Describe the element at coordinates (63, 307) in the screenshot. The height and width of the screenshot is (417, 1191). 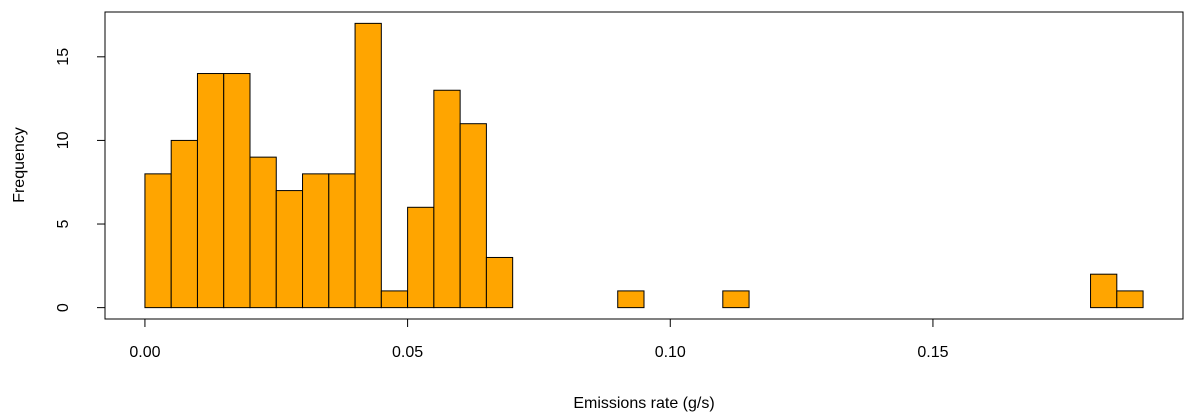
I see `y-tick-label: 0` at that location.